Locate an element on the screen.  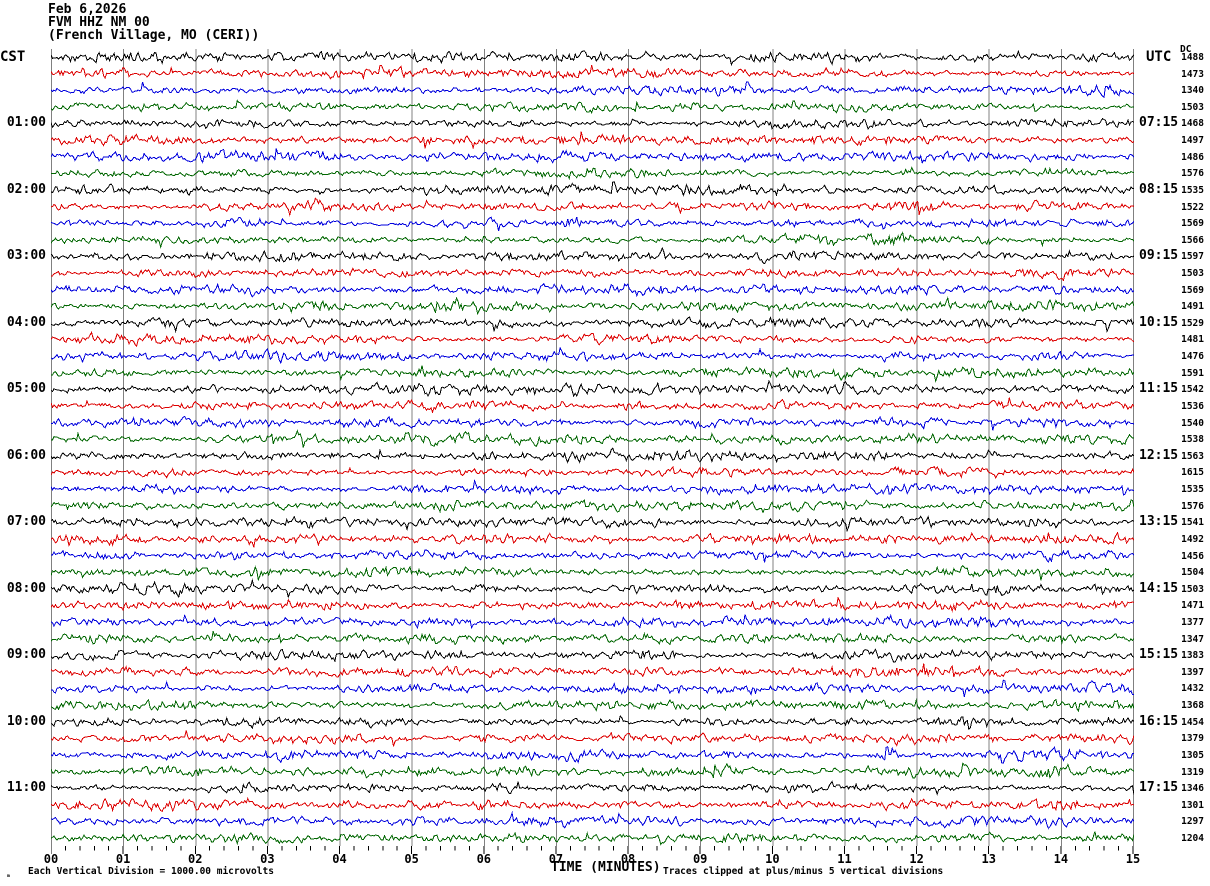
x-axis-tick-label: 03 is located at coordinates (267, 859).